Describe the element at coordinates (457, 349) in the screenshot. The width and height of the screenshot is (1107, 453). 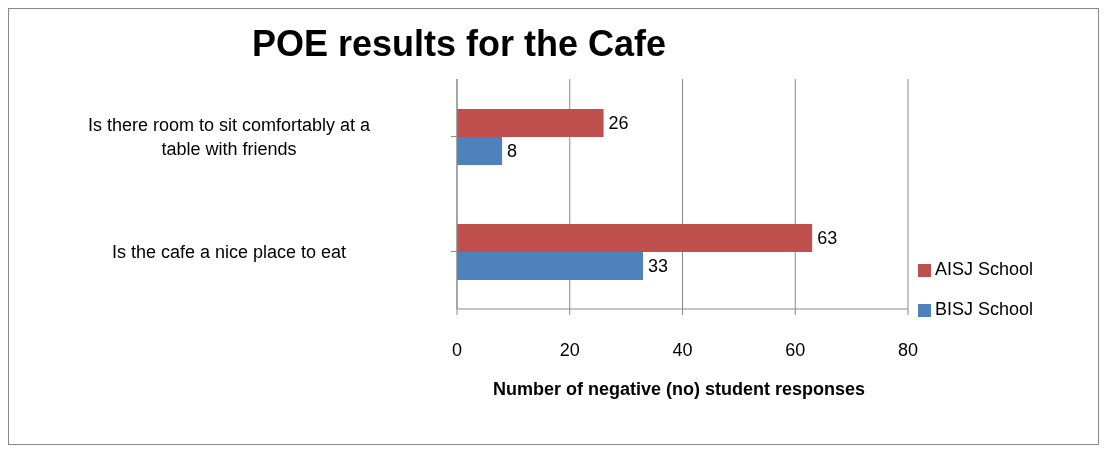
I see `x-tick-label: 0` at that location.